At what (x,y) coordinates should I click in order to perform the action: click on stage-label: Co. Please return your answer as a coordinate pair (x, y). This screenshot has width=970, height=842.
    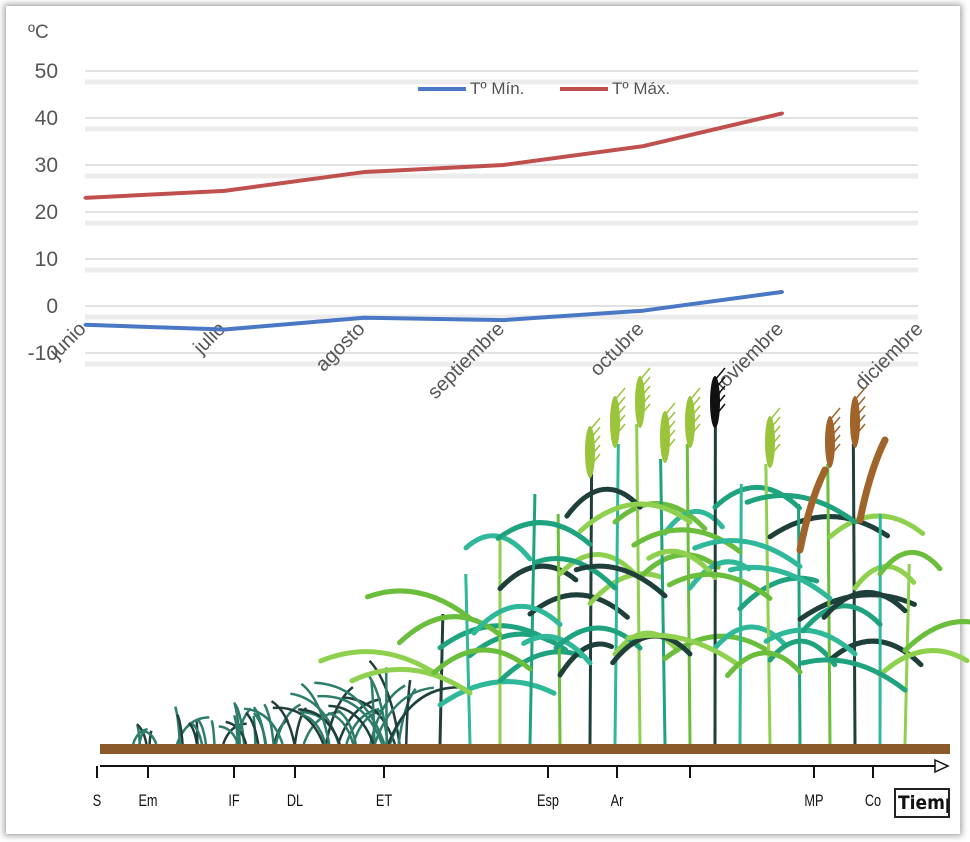
    Looking at the image, I should click on (873, 800).